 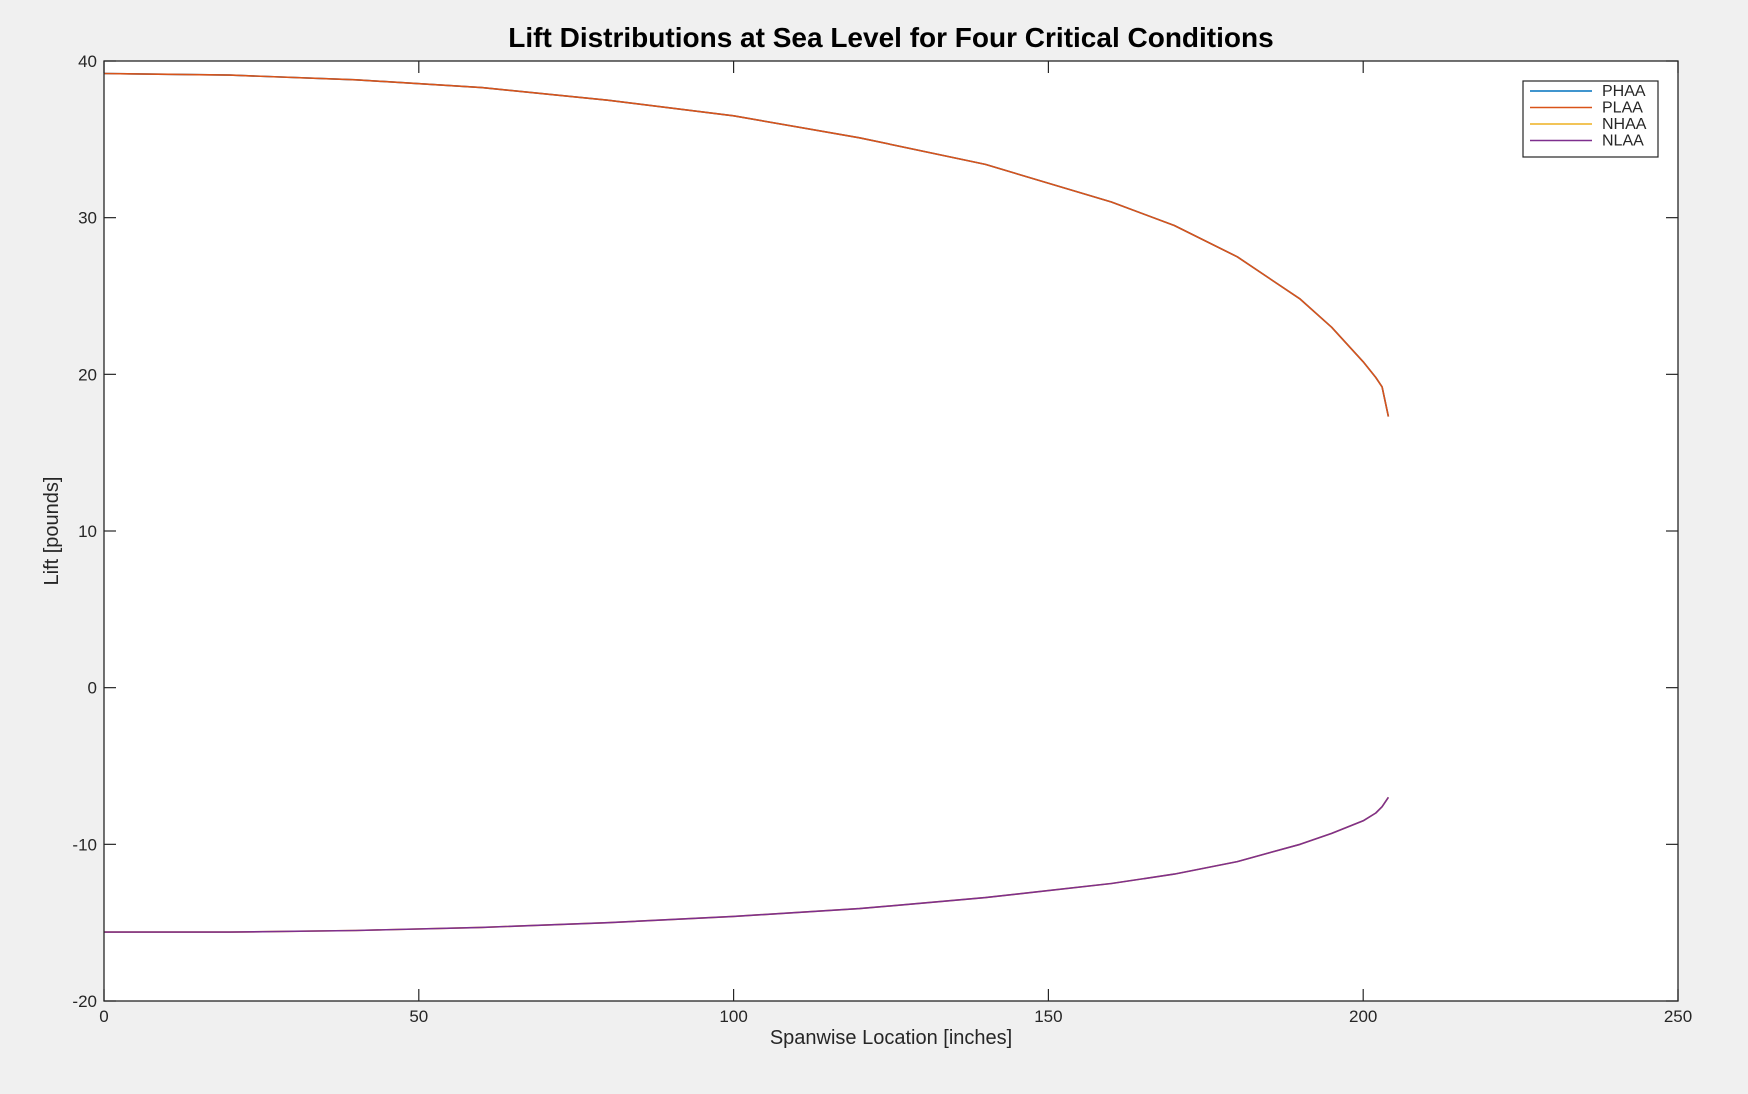 I want to click on legend-label: PLAA, so click(x=1622, y=108).